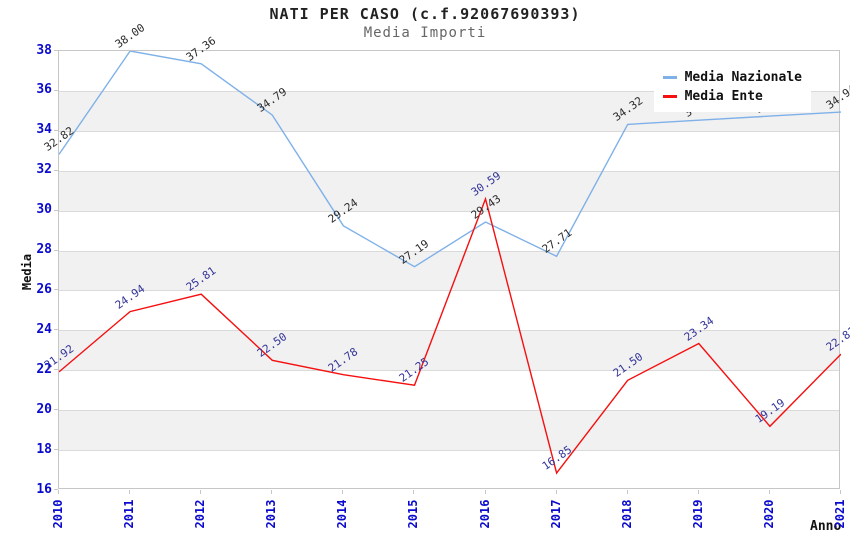  What do you see at coordinates (44, 210) in the screenshot?
I see `y-tick-label: 30` at bounding box center [44, 210].